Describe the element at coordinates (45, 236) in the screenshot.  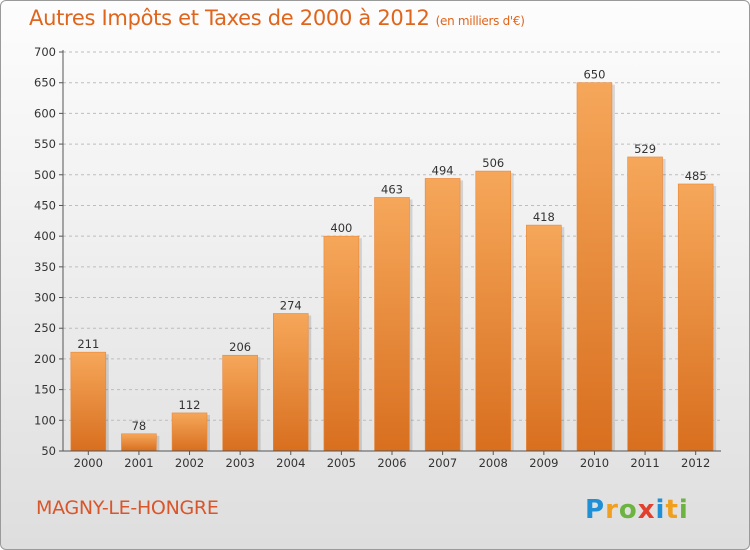
I see `y-tick-label: 400` at that location.